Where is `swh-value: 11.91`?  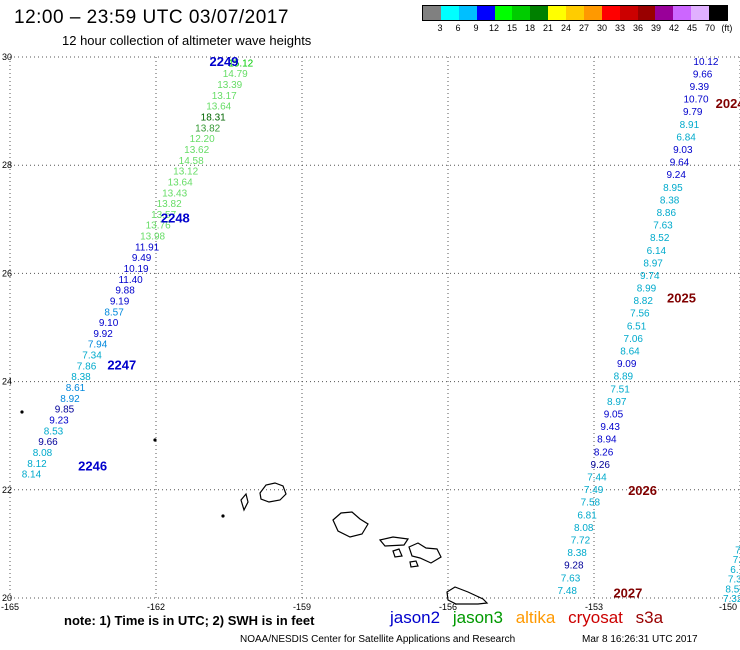
swh-value: 11.91 is located at coordinates (147, 247).